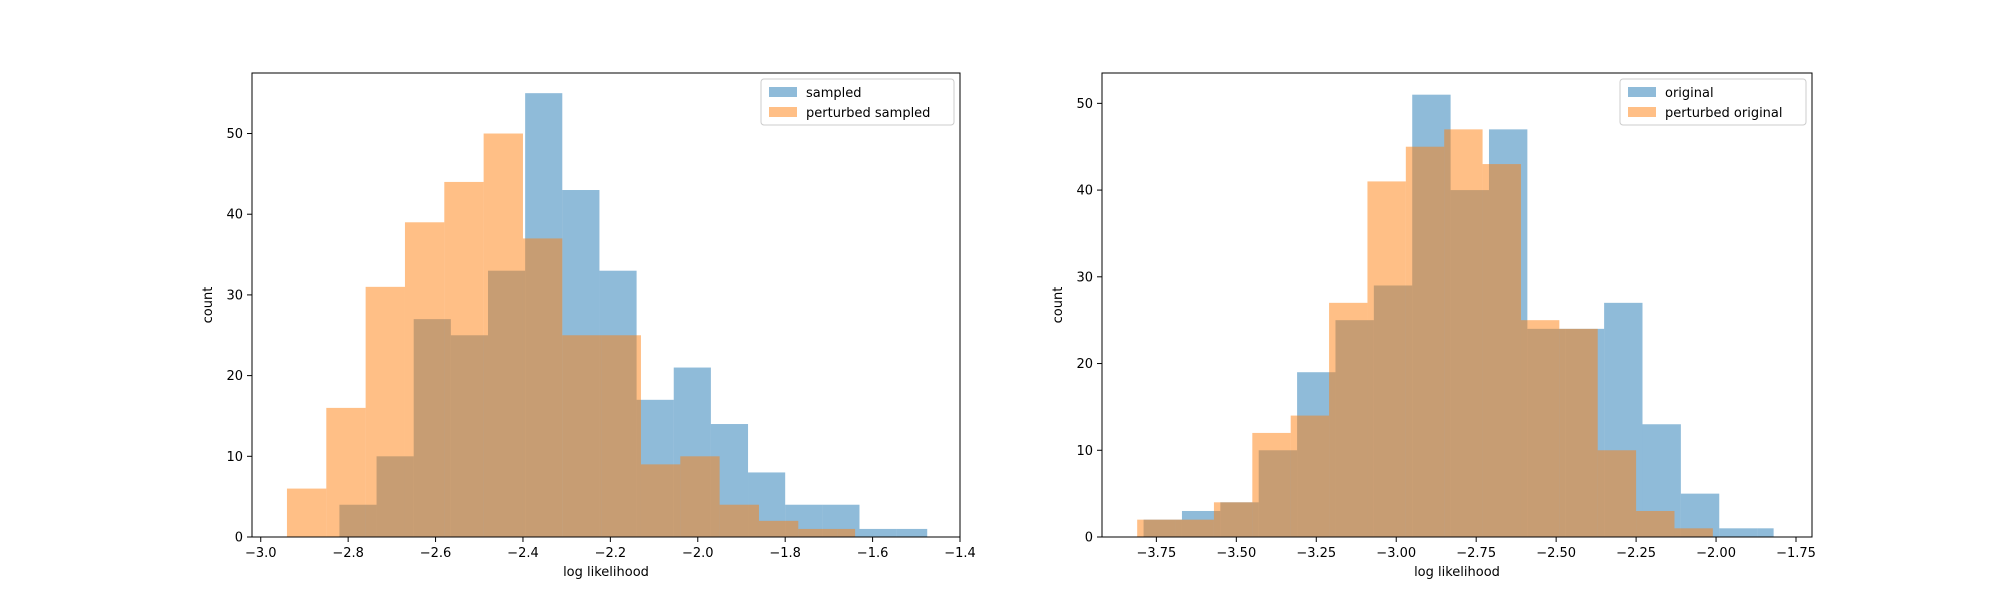 The image size is (2000, 600). What do you see at coordinates (1689, 93) in the screenshot?
I see `legend-label: original` at bounding box center [1689, 93].